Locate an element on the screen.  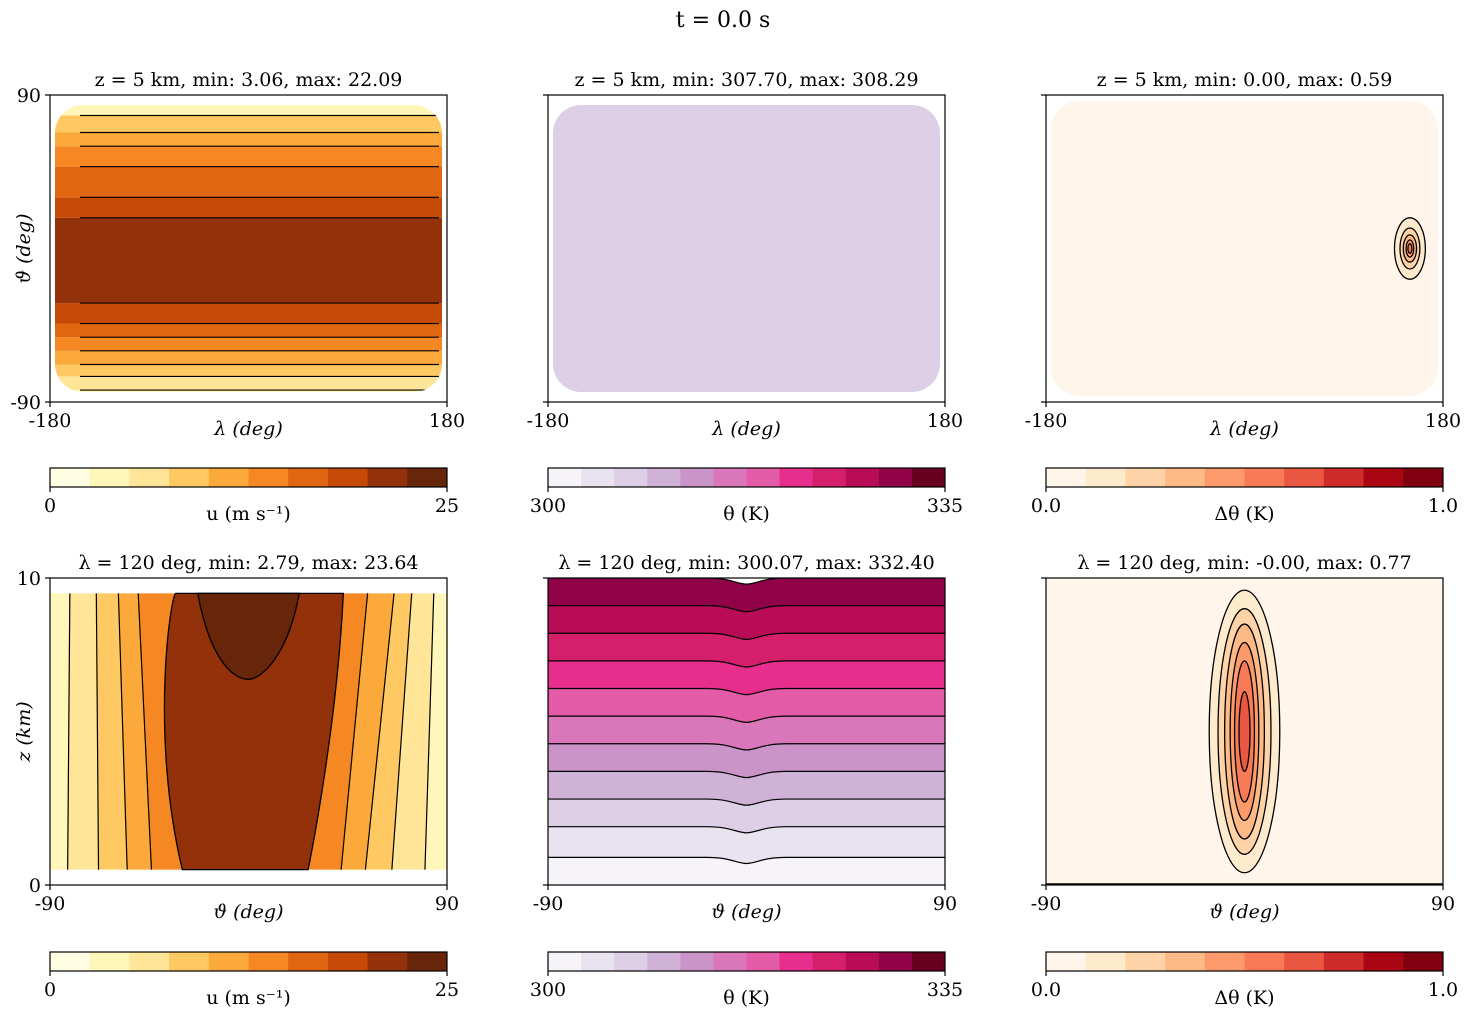
x-tick-label: -180 is located at coordinates (548, 421).